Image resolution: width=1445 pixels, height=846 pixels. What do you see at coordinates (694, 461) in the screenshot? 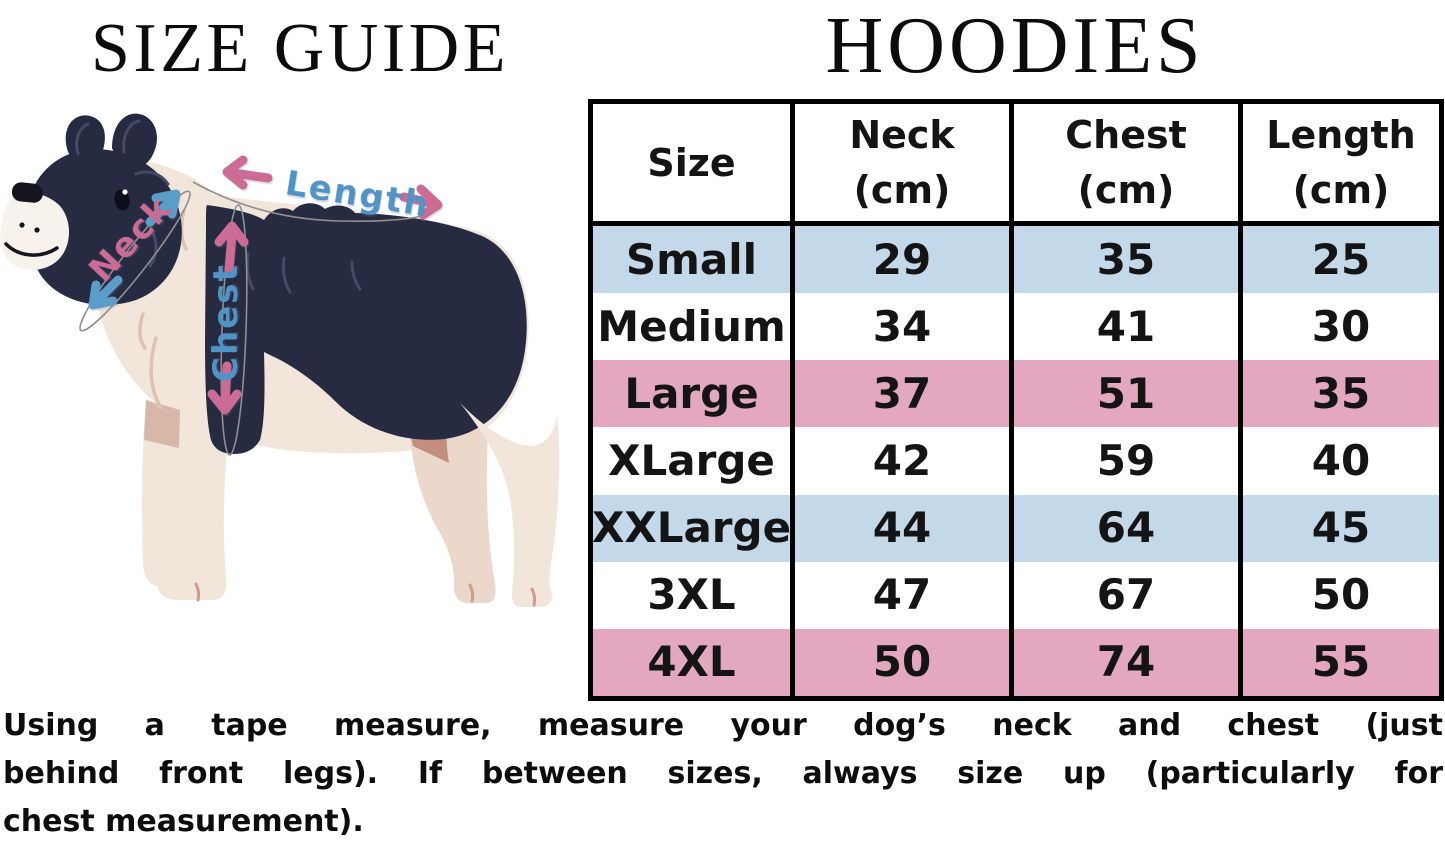
I see `cell-size: XLarge` at bounding box center [694, 461].